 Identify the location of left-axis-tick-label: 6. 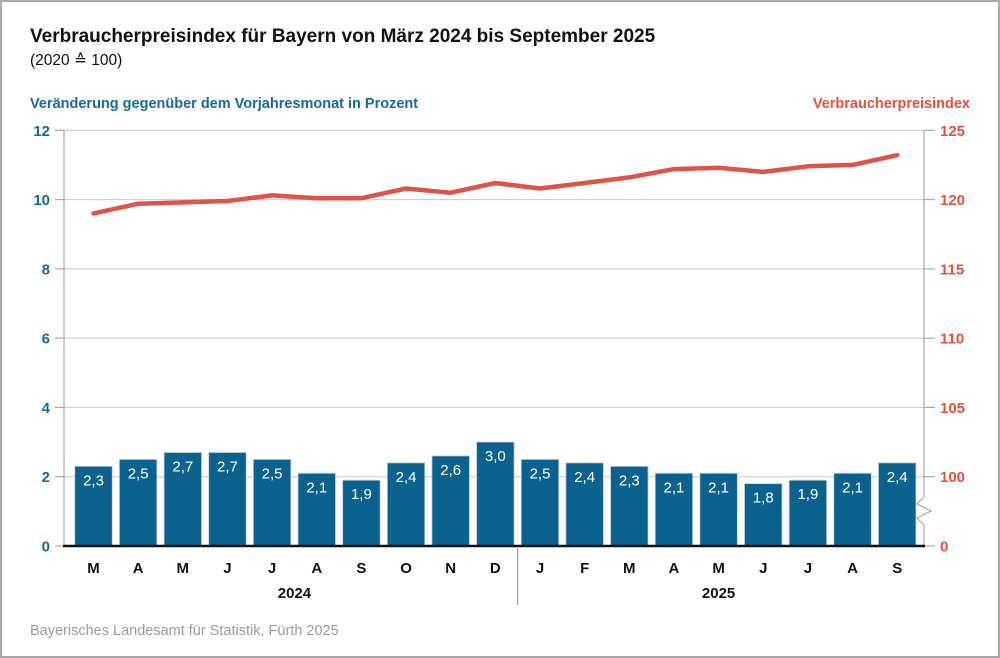
(46, 339).